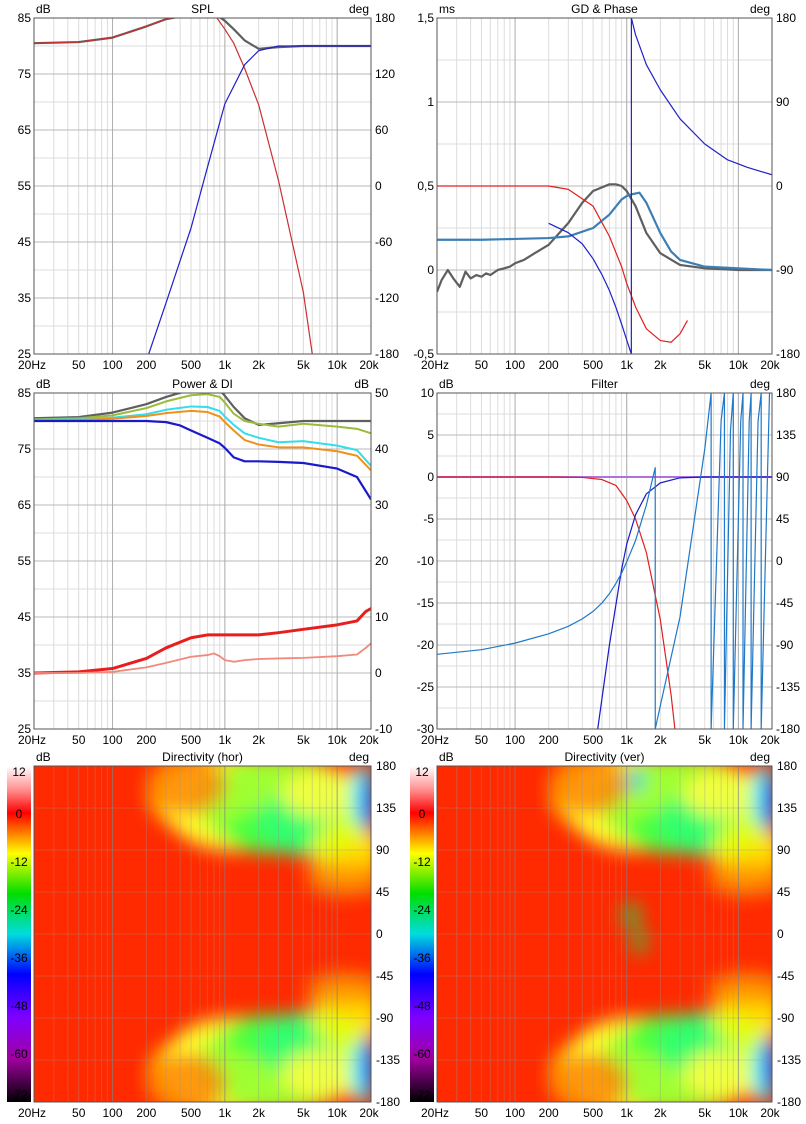  What do you see at coordinates (384, 242) in the screenshot?
I see `spl-y2-tick-label: -60` at bounding box center [384, 242].